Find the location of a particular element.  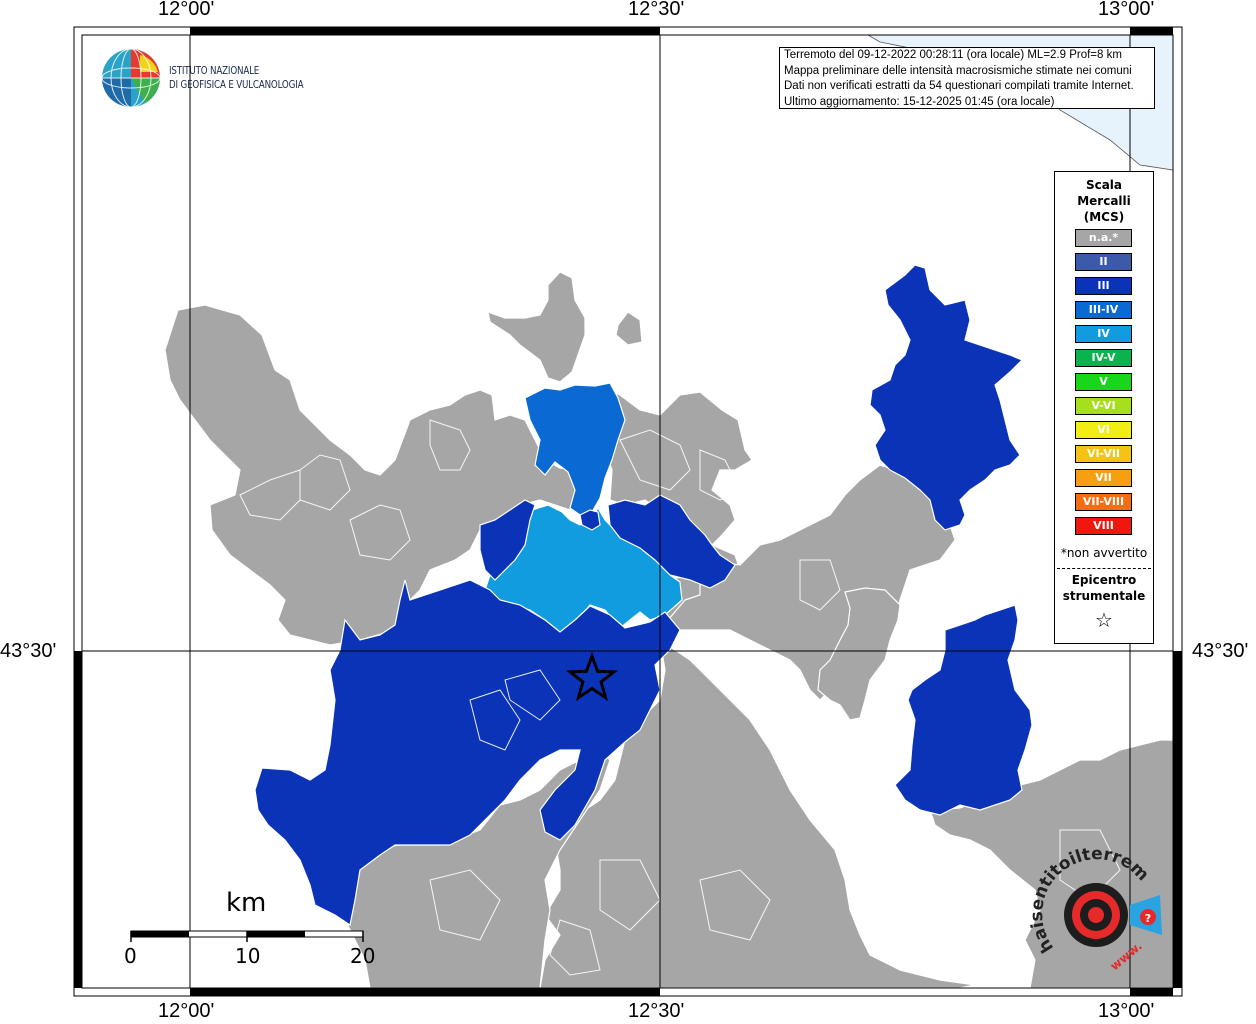

legend-swatch-vii: VII is located at coordinates (1103, 478).